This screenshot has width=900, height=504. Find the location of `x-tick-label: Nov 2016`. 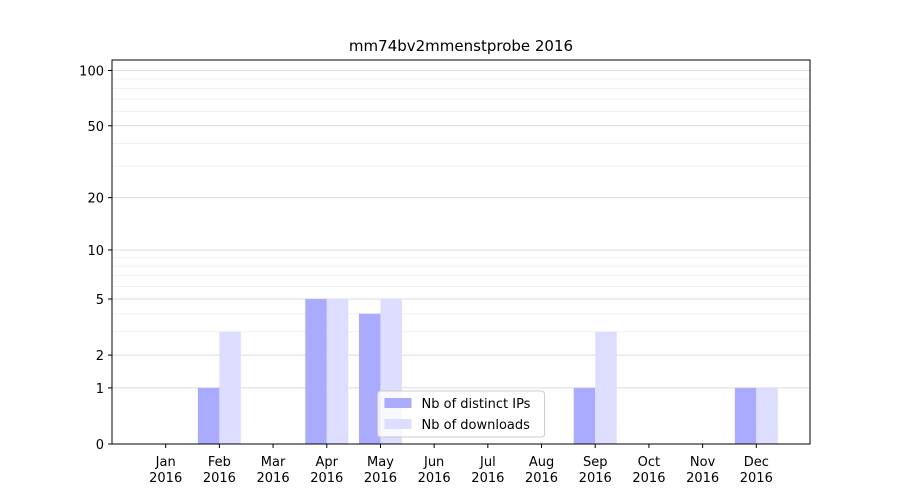

x-tick-label: Nov 2016 is located at coordinates (702, 470).